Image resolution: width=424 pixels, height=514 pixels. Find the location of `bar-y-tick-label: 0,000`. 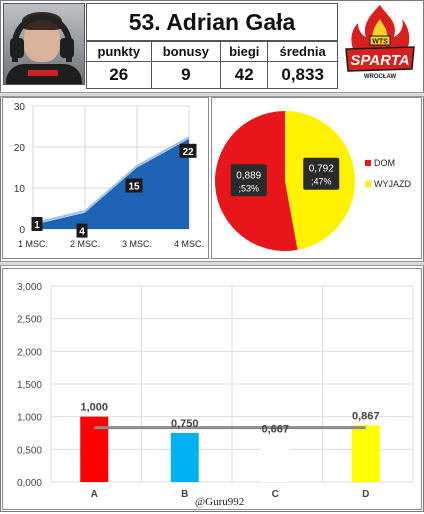

bar-y-tick-label: 0,000 is located at coordinates (29, 483).